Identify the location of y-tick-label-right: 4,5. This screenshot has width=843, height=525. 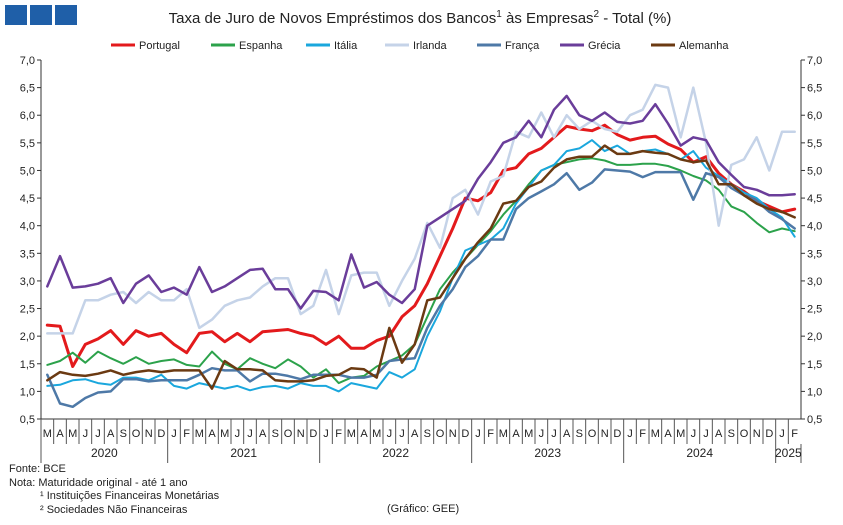
(814, 199).